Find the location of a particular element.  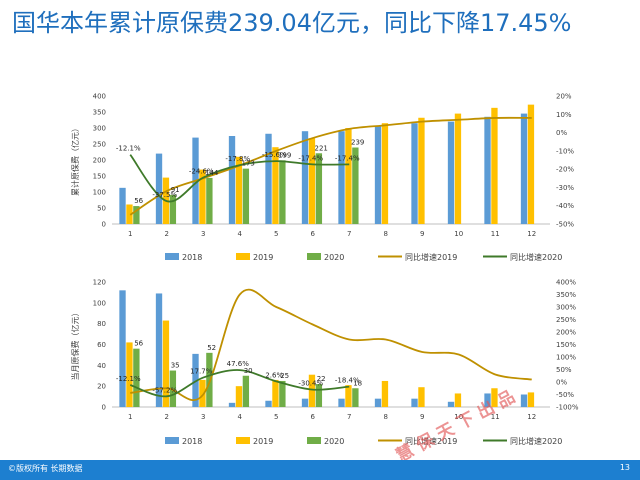

y-tick-label: 80 is located at coordinates (101, 324).